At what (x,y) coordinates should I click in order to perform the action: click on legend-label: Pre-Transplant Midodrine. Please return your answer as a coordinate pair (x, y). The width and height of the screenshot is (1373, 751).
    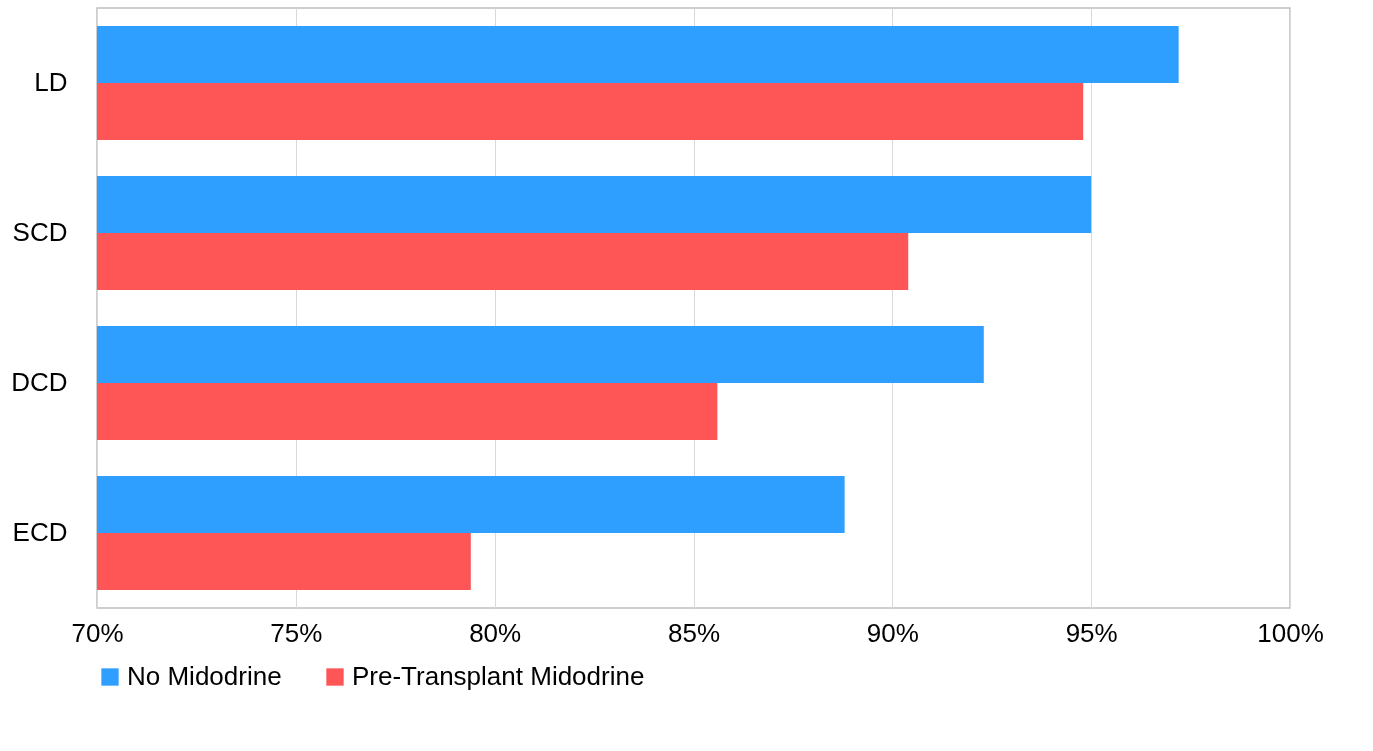
    Looking at the image, I should click on (498, 676).